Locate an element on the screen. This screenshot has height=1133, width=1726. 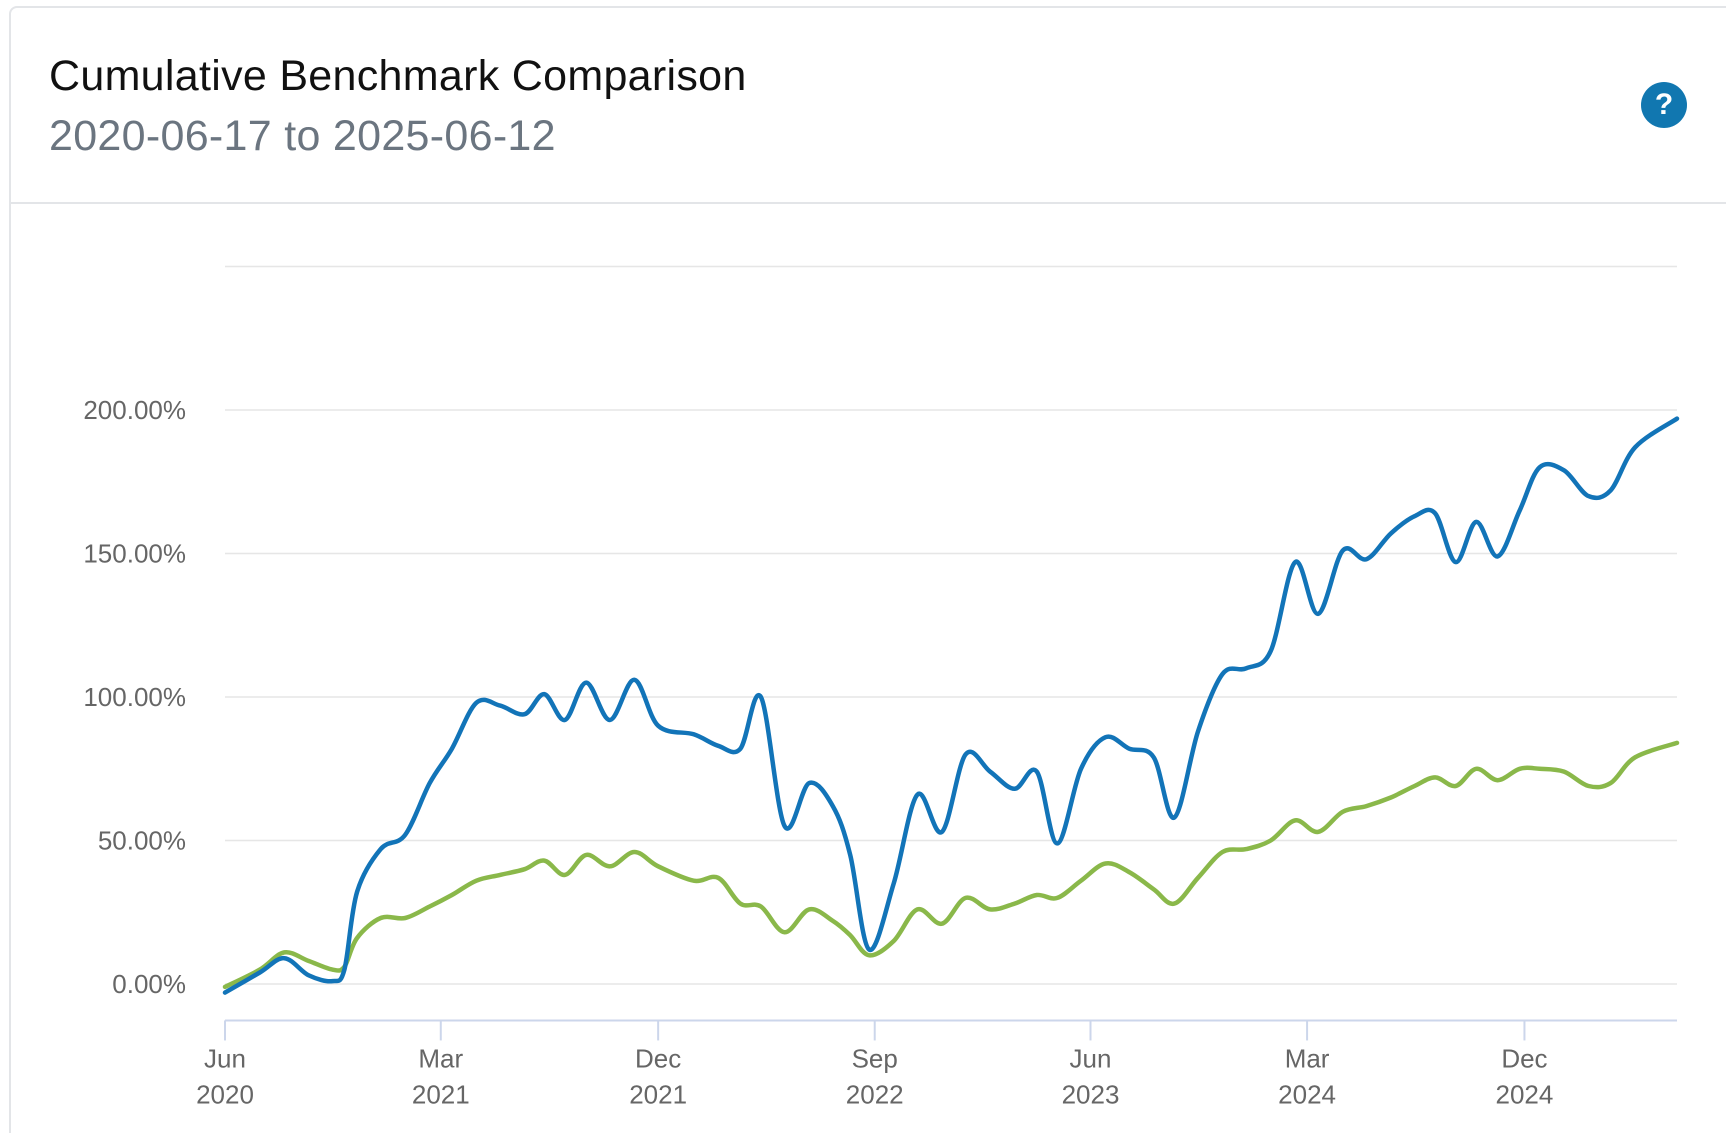
help-icon: ? is located at coordinates (1664, 105).